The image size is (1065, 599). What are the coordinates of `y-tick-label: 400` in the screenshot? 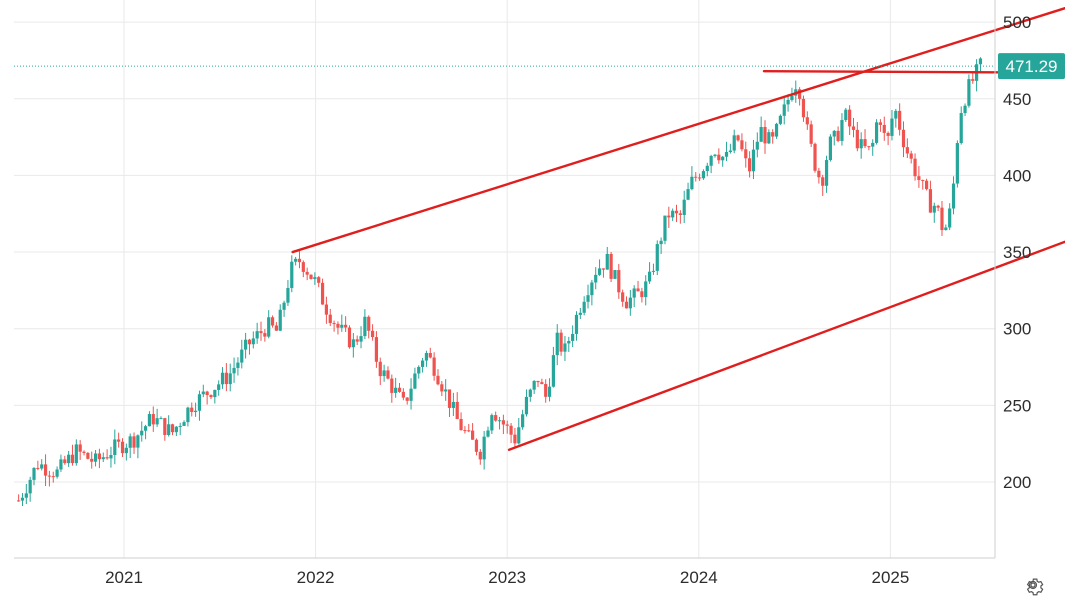 It's located at (1017, 175).